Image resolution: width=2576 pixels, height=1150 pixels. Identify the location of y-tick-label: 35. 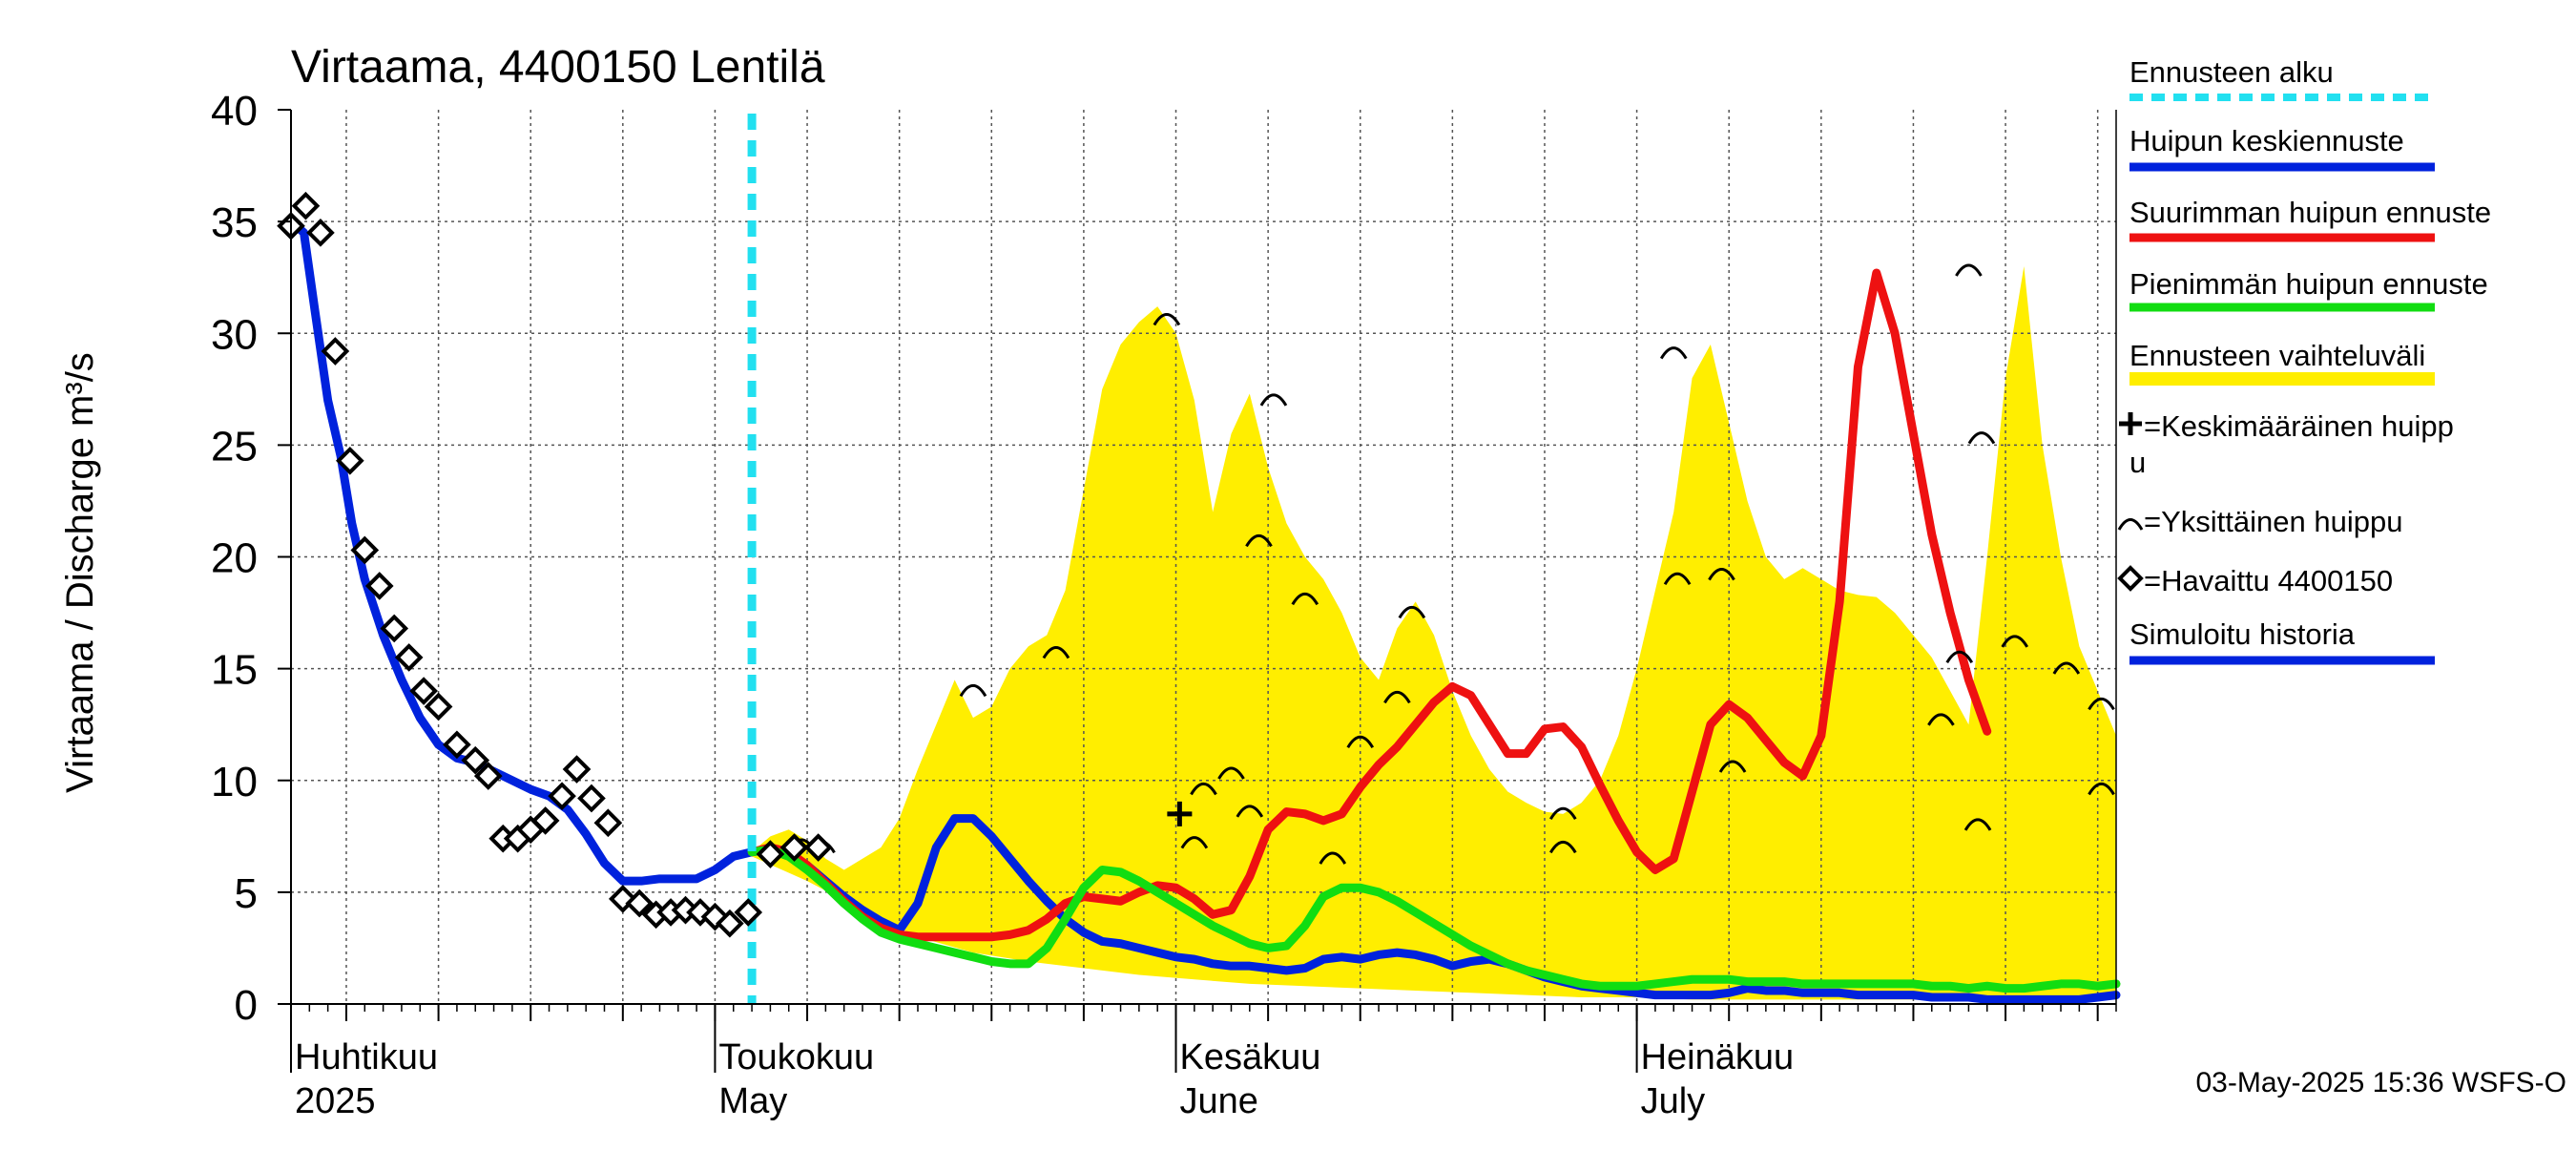
(234, 222).